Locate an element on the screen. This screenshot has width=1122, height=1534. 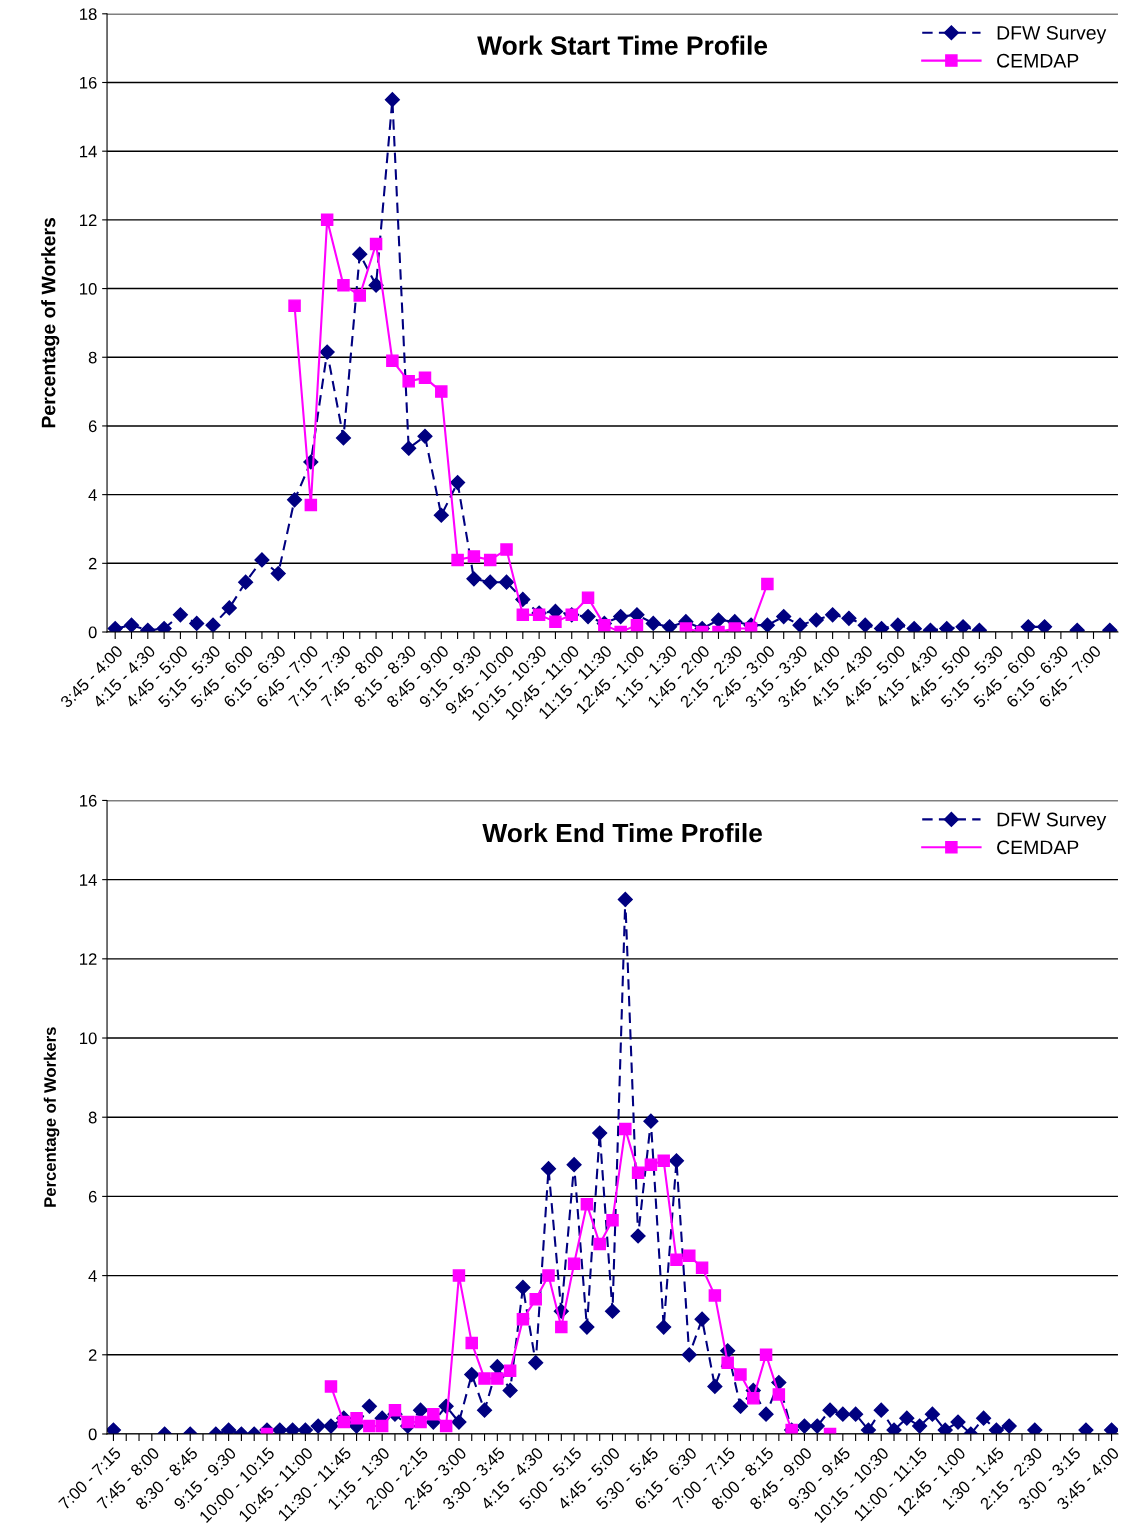
y-tick-label: 18 is located at coordinates (88, 14).